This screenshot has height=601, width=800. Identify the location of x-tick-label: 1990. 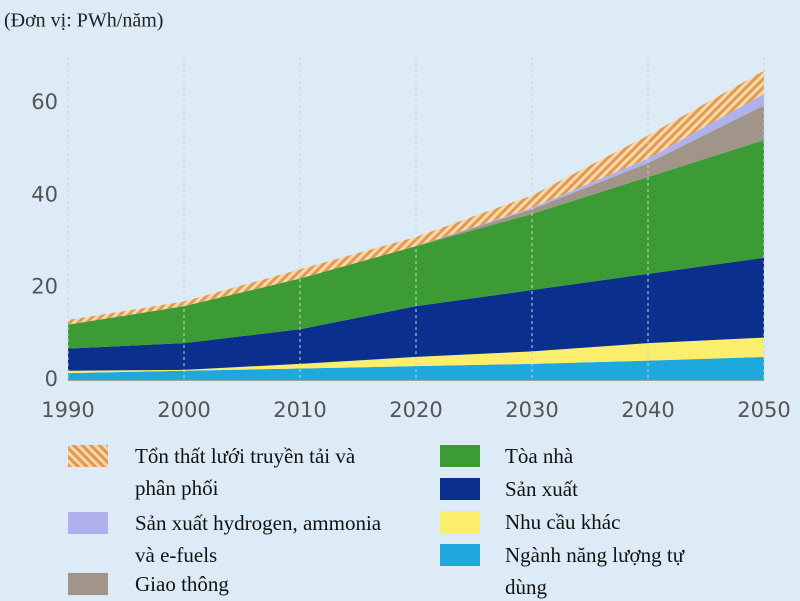
(67, 410).